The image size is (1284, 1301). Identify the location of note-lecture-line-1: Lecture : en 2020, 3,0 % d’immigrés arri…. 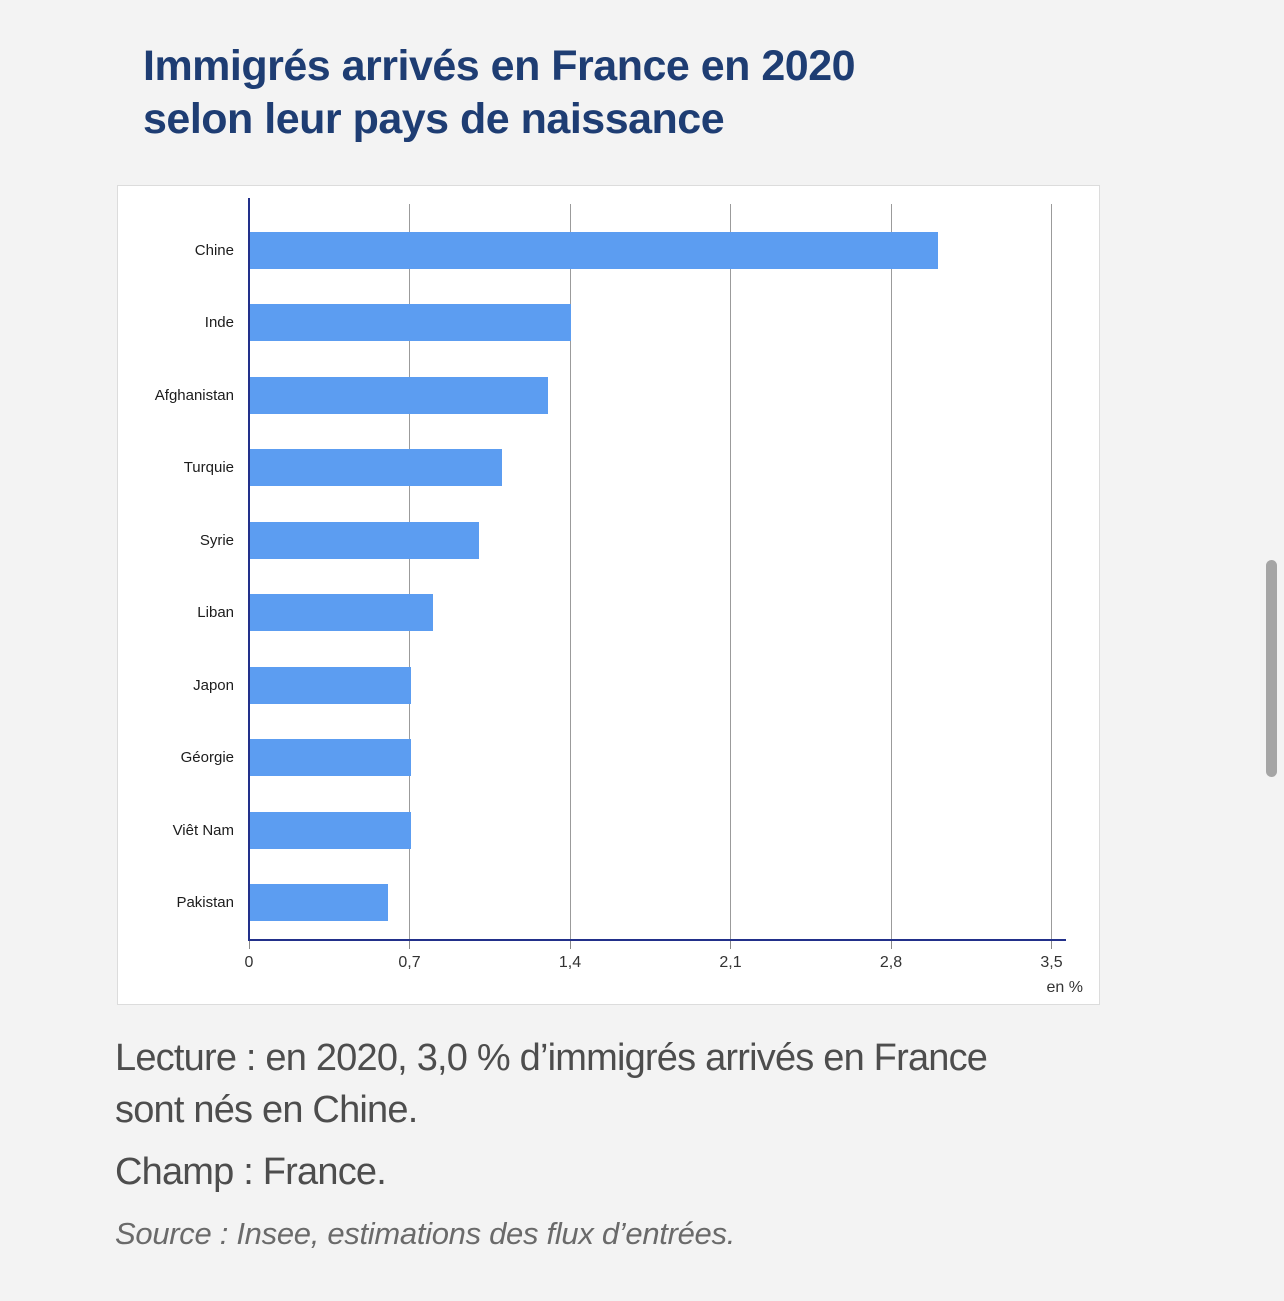
(551, 1058).